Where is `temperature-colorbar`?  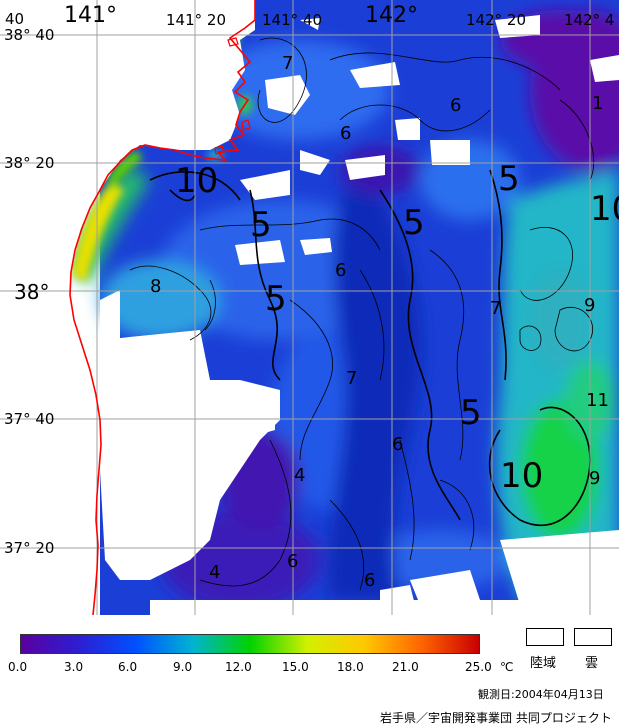 temperature-colorbar is located at coordinates (250, 644).